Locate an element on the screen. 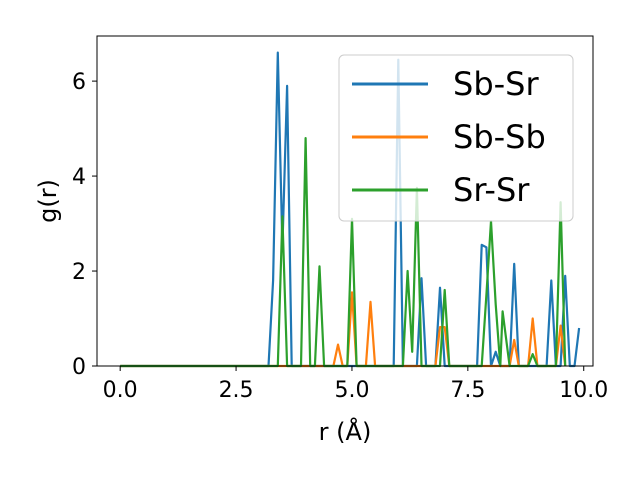 This screenshot has width=640, height=480. x-tick-label: 5.0 is located at coordinates (351, 390).